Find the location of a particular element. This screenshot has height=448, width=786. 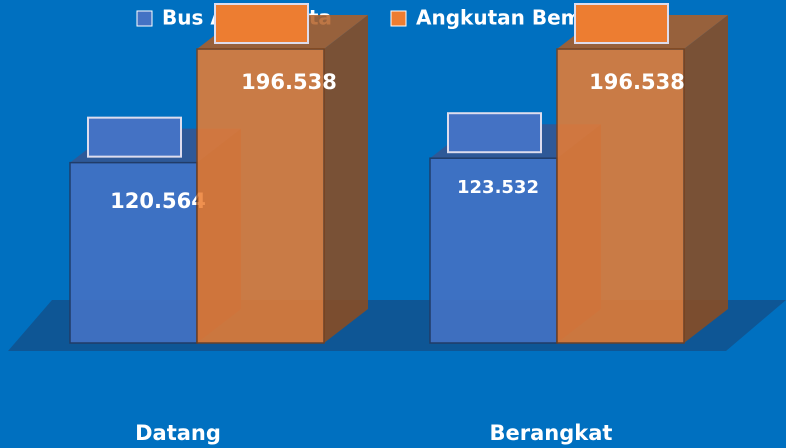

data-label: 120.564 is located at coordinates (158, 201).